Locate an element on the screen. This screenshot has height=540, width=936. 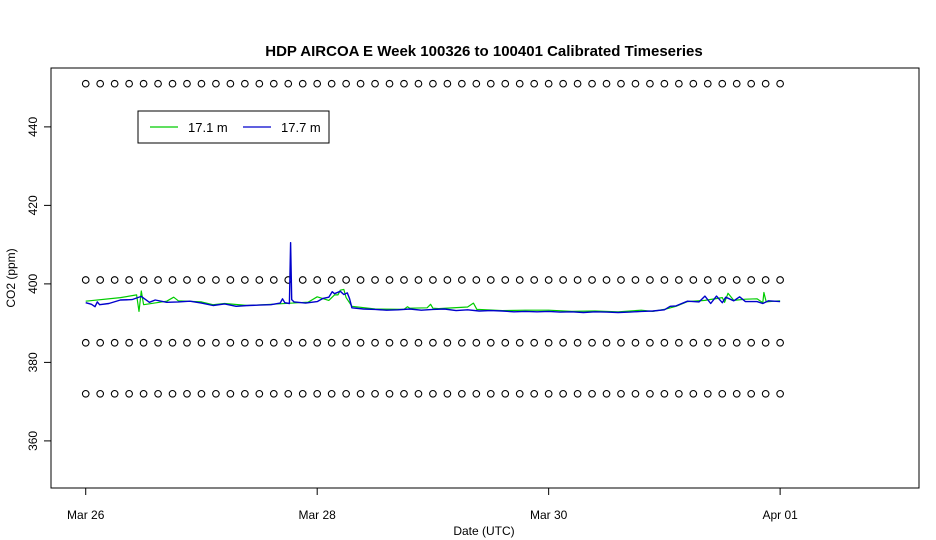
series-line-17-1m is located at coordinates (433, 300).